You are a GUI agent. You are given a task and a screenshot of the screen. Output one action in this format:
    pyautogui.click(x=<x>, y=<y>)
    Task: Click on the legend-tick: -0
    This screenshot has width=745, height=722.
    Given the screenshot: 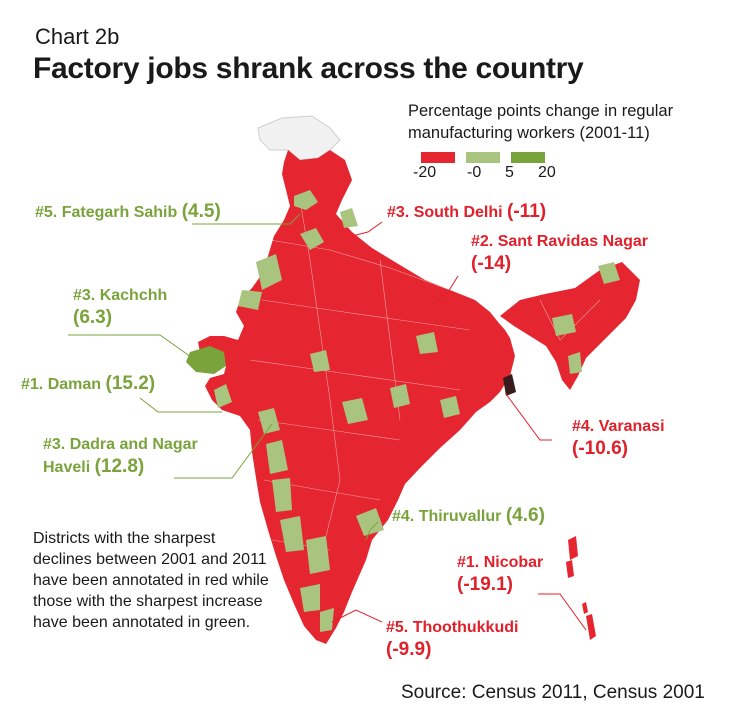 What is the action you would take?
    pyautogui.click(x=474, y=172)
    